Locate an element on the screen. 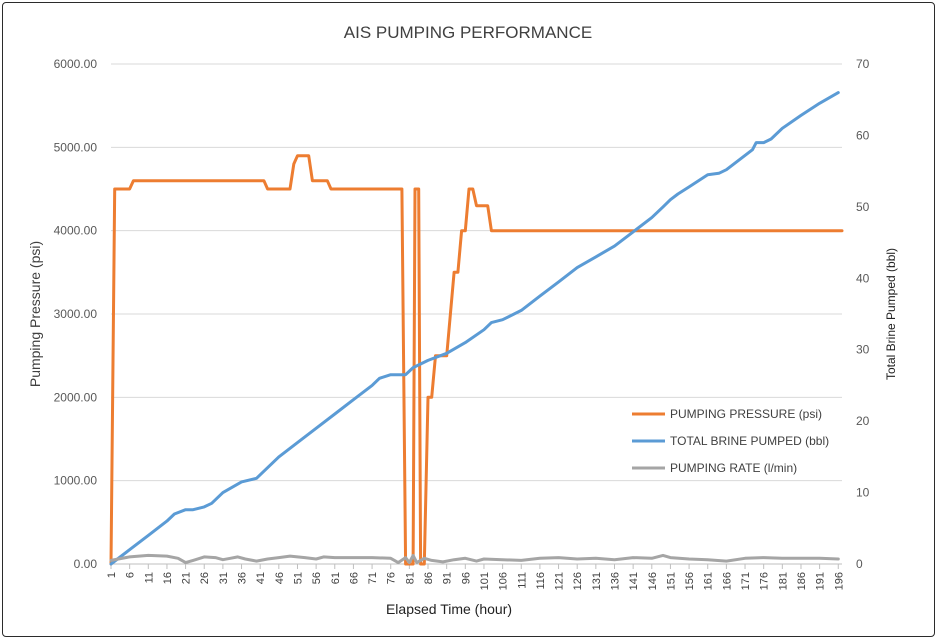  x-tick-label: 131 is located at coordinates (597, 581).